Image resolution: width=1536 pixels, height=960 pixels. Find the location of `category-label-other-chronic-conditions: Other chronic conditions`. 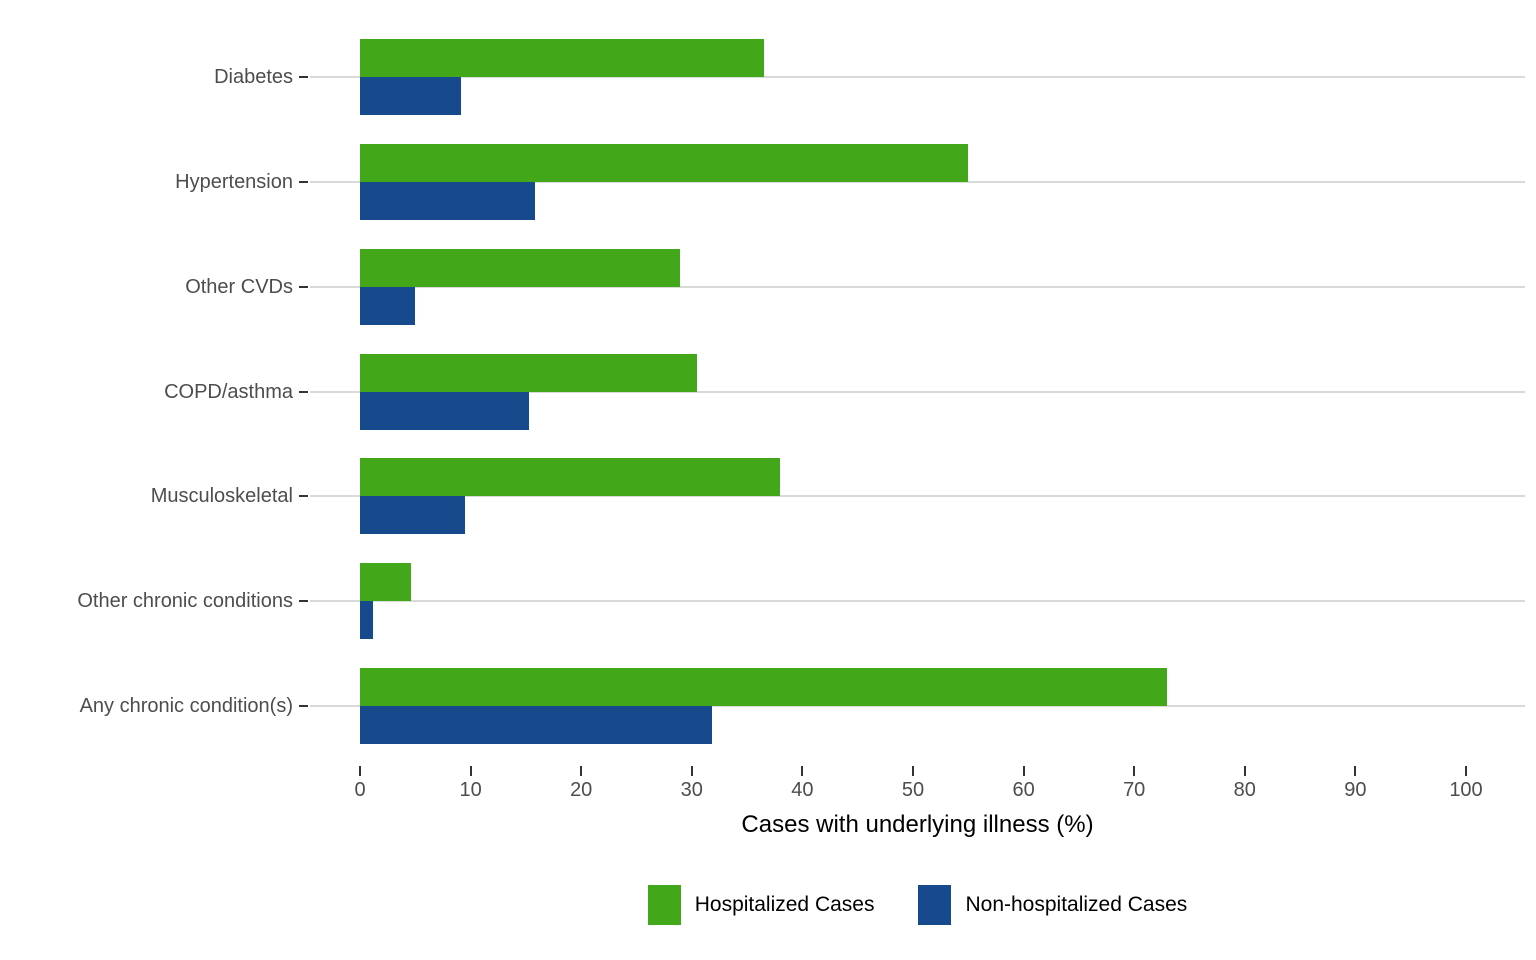

category-label-other-chronic-conditions: Other chronic conditions is located at coordinates (185, 600).